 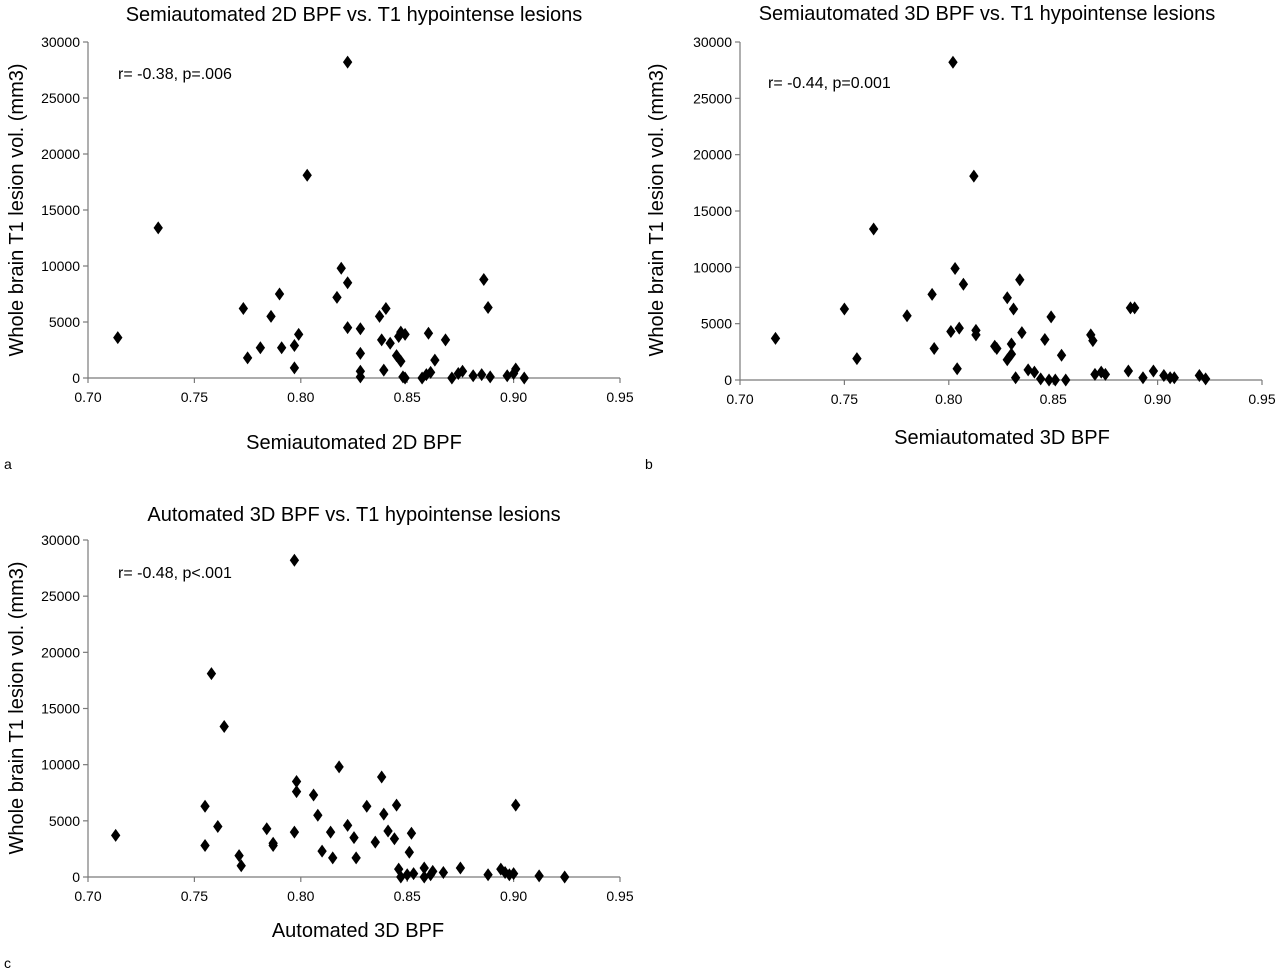 I want to click on y-axis-label: Whole brain T1 lesion vol. (mm3), so click(x=657, y=209).